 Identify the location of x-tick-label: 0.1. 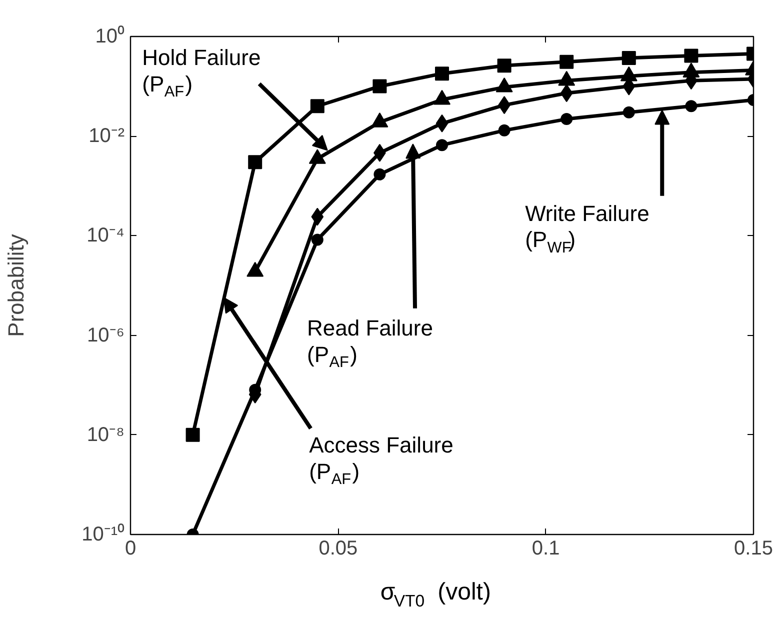
(546, 549).